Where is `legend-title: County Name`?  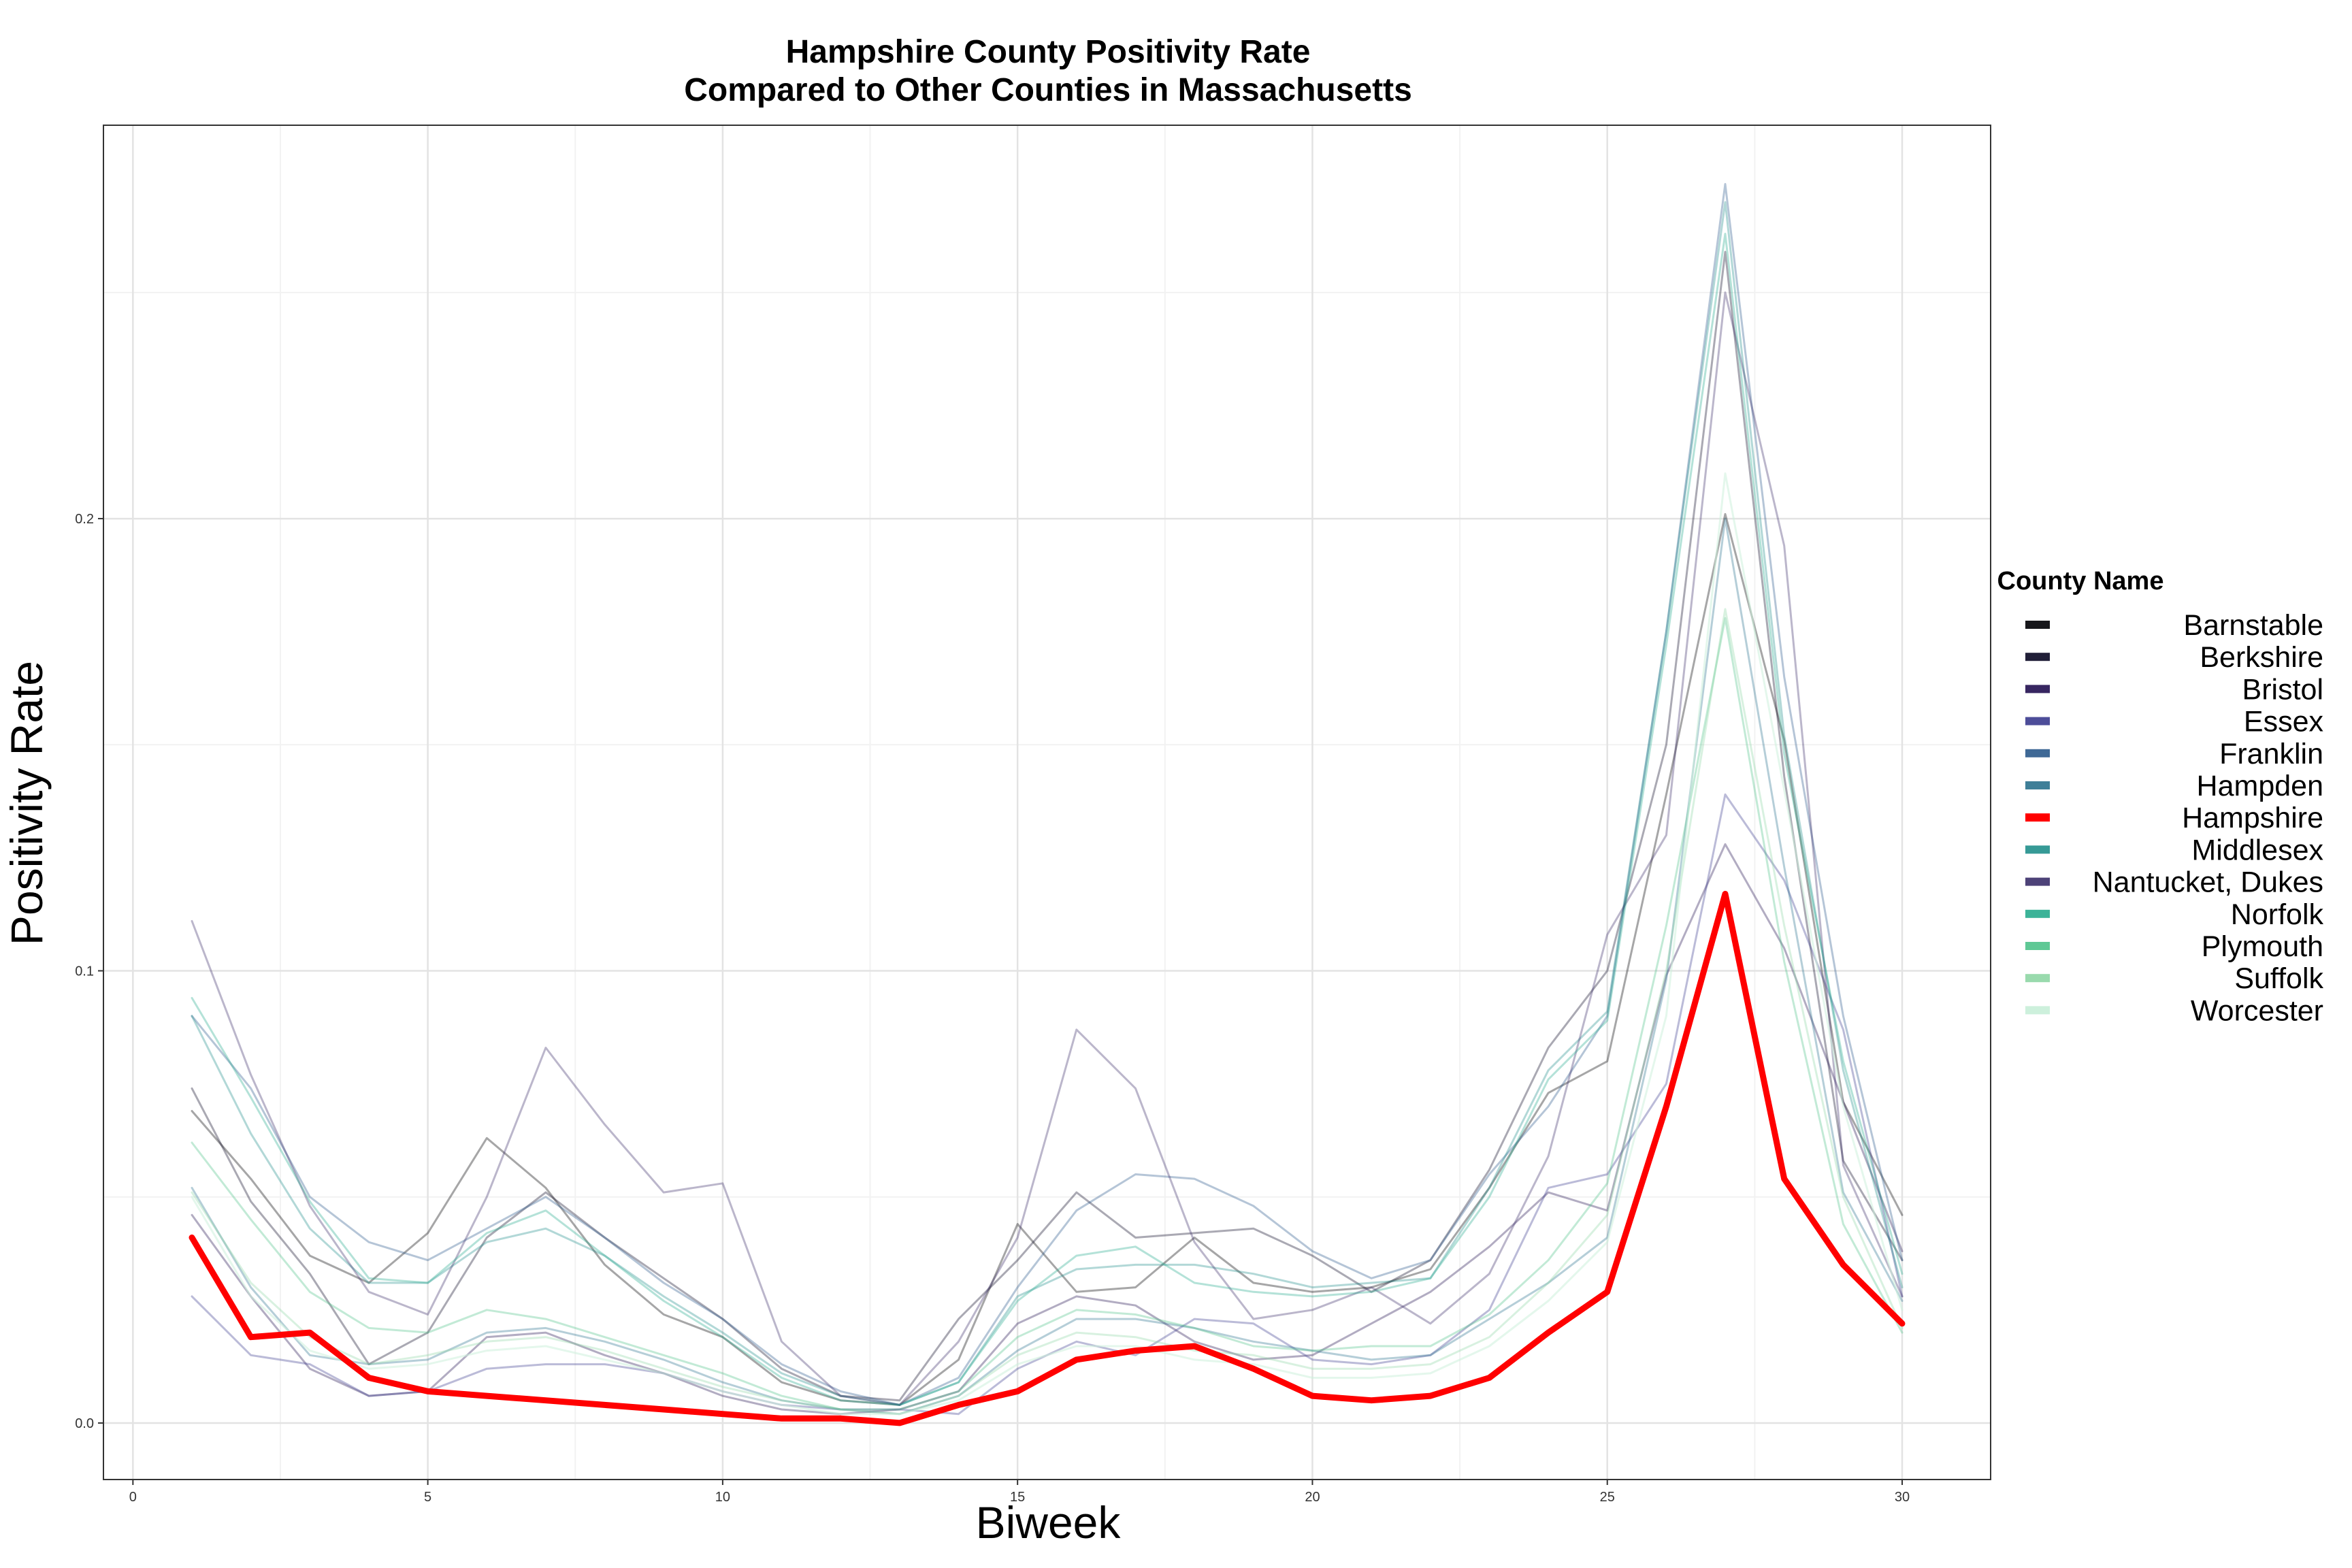 legend-title: County Name is located at coordinates (2080, 581).